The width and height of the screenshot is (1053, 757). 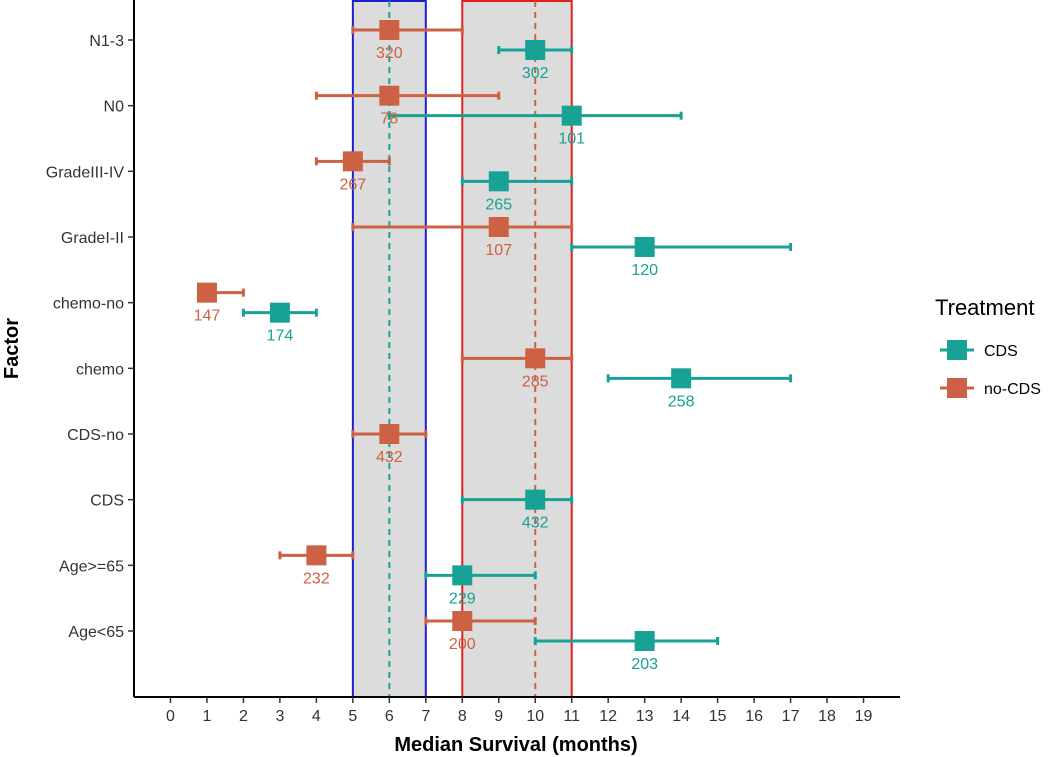 What do you see at coordinates (316, 716) in the screenshot?
I see `x-tick-label: 4` at bounding box center [316, 716].